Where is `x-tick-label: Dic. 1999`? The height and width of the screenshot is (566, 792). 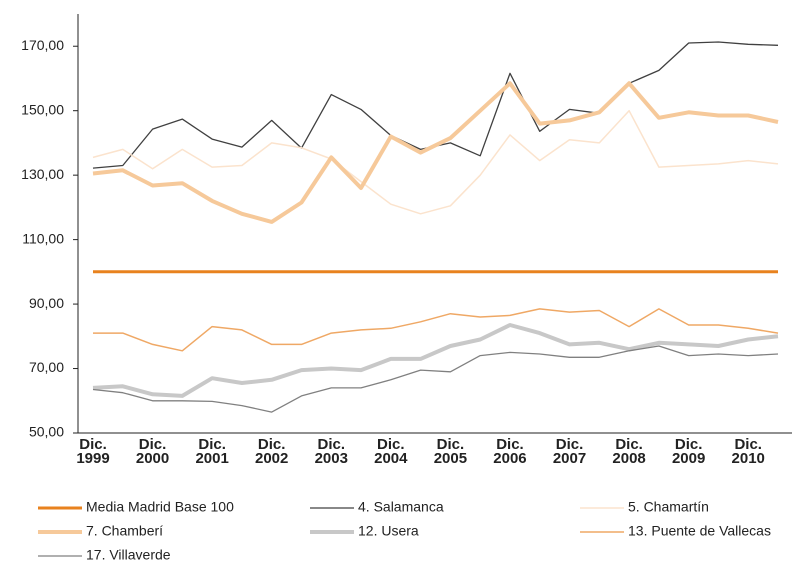 x-tick-label: Dic. 1999 is located at coordinates (93, 451).